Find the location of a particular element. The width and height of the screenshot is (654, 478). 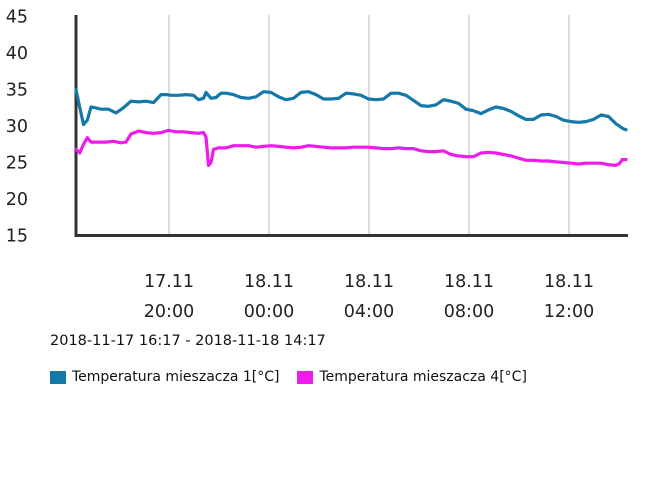

series-lines is located at coordinates (351, 127).